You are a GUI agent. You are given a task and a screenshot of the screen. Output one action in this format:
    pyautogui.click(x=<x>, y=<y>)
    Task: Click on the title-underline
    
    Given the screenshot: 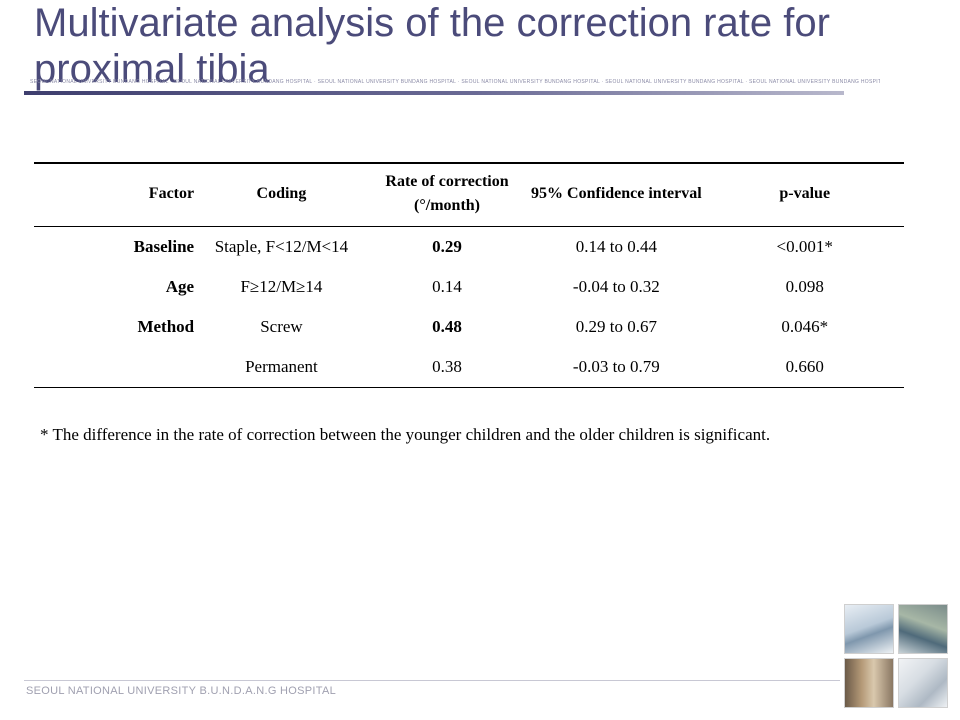 What is the action you would take?
    pyautogui.click(x=434, y=93)
    